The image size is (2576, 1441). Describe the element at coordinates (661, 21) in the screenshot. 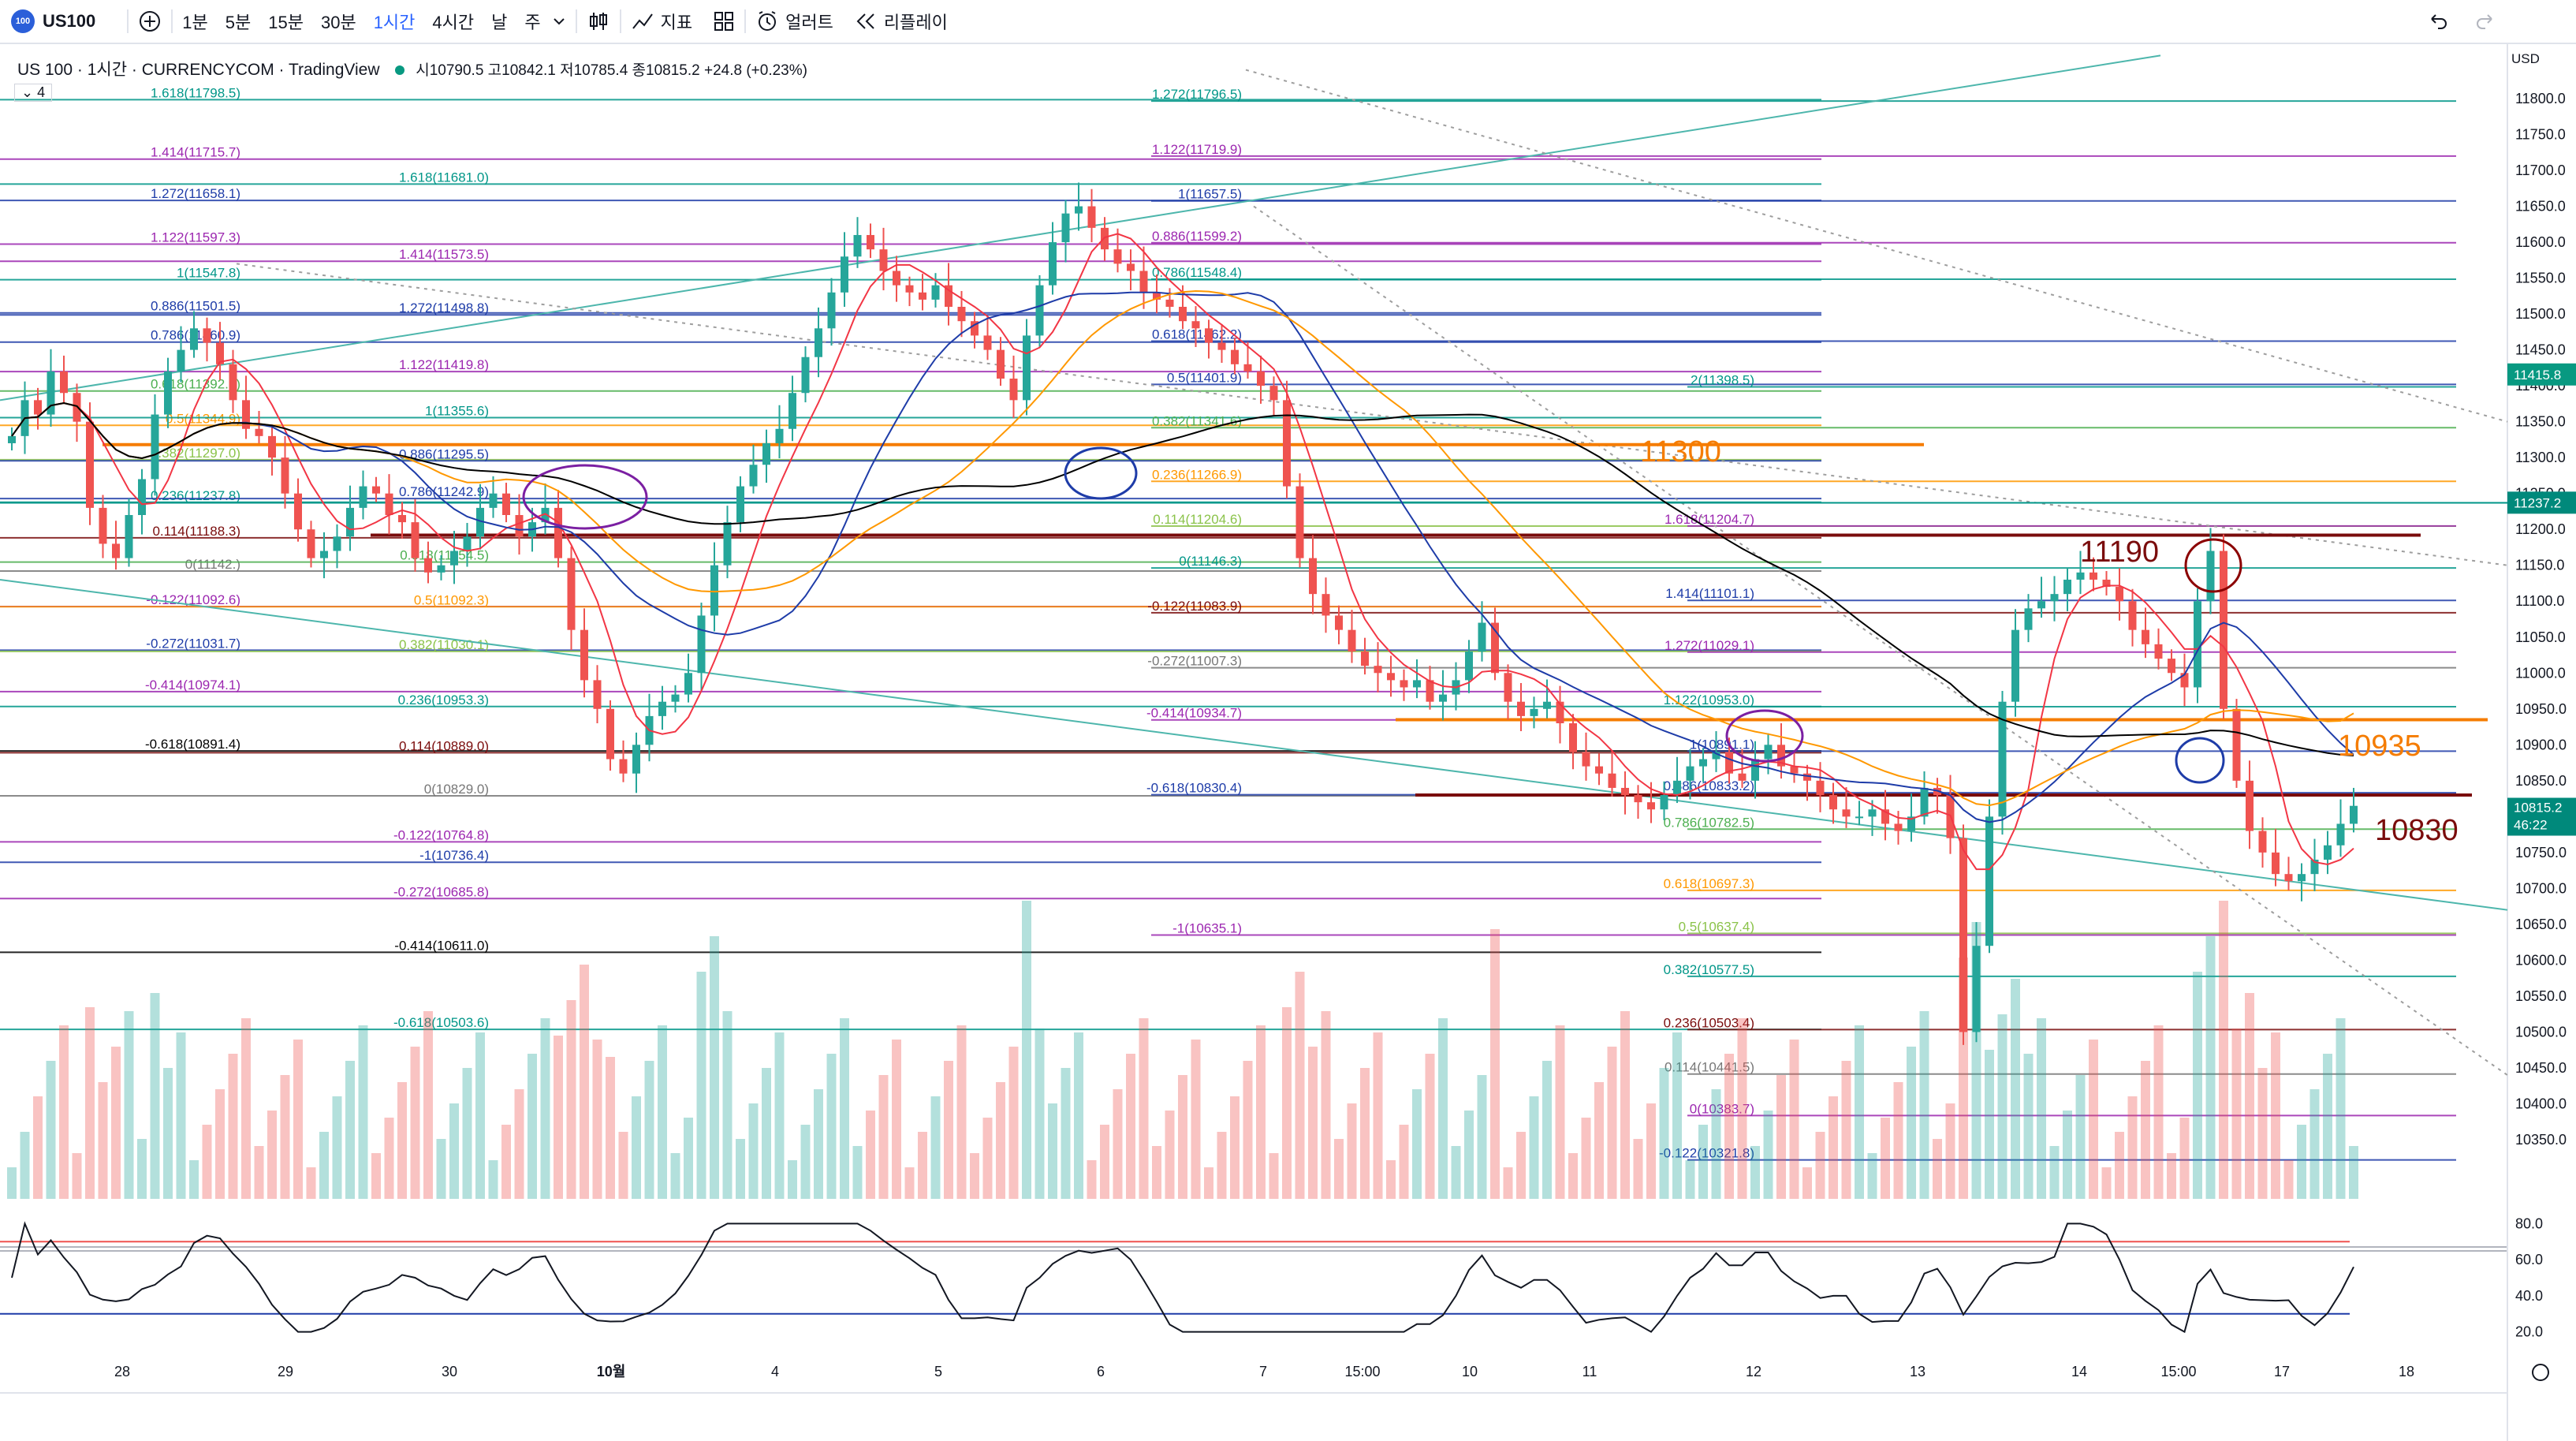

I see `indicators-button: 지표` at that location.